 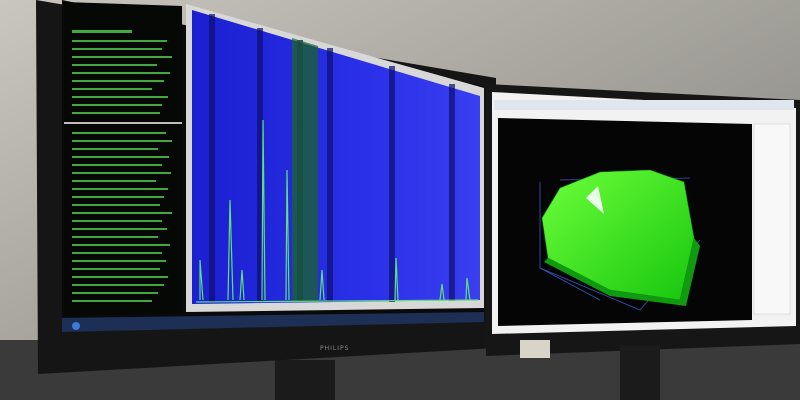 What do you see at coordinates (273, 322) in the screenshot?
I see `taskbar` at bounding box center [273, 322].